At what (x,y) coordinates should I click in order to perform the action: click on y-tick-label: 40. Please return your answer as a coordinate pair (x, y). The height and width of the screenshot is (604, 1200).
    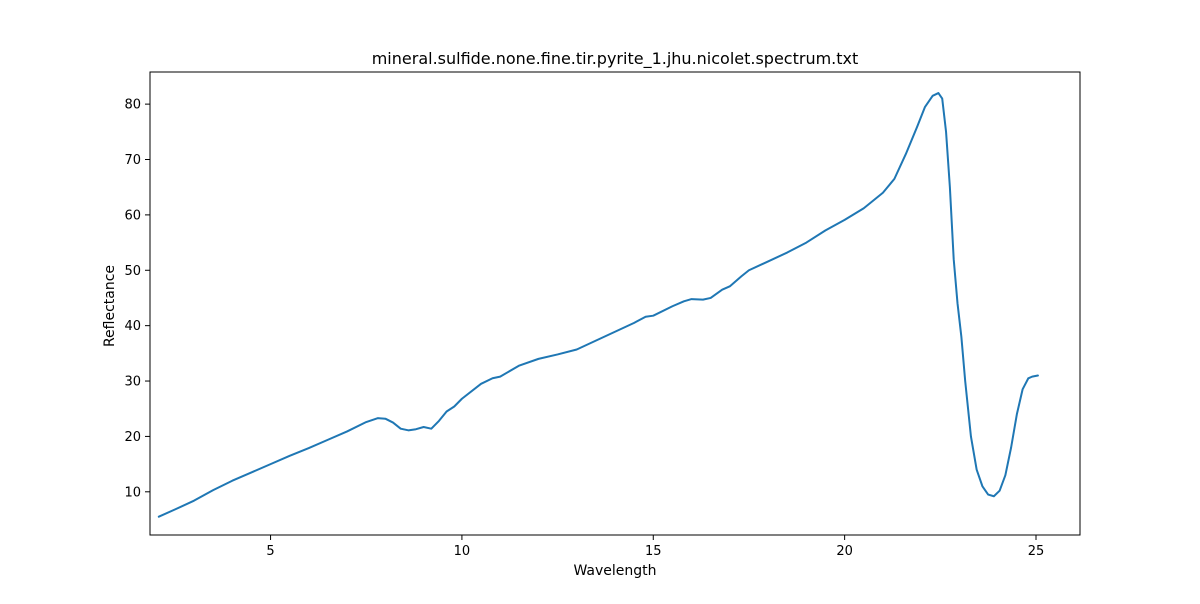
    Looking at the image, I should click on (132, 326).